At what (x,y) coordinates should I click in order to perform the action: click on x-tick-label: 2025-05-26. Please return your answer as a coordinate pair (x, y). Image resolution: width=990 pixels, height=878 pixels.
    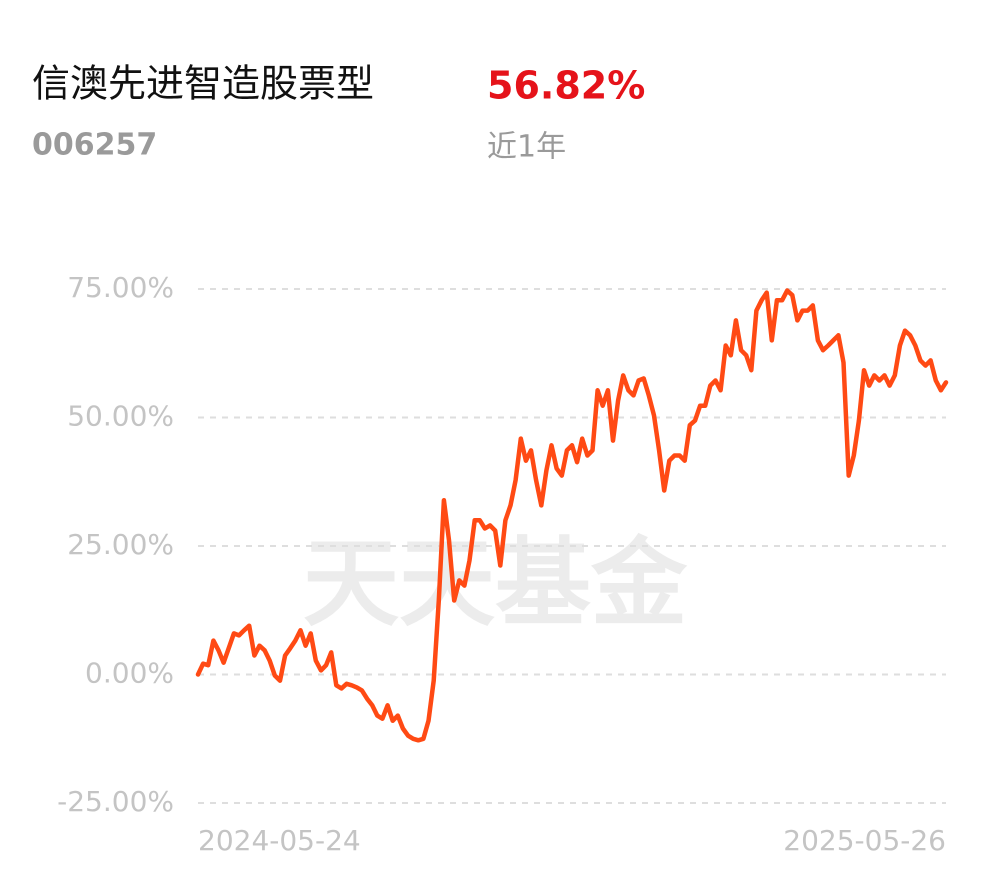
    Looking at the image, I should click on (864, 840).